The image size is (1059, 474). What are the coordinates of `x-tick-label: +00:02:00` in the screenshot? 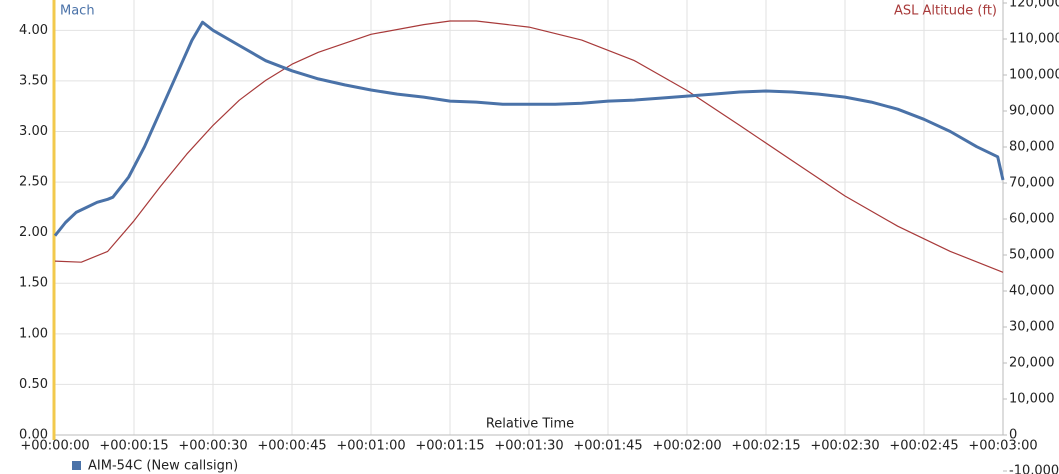 It's located at (686, 446).